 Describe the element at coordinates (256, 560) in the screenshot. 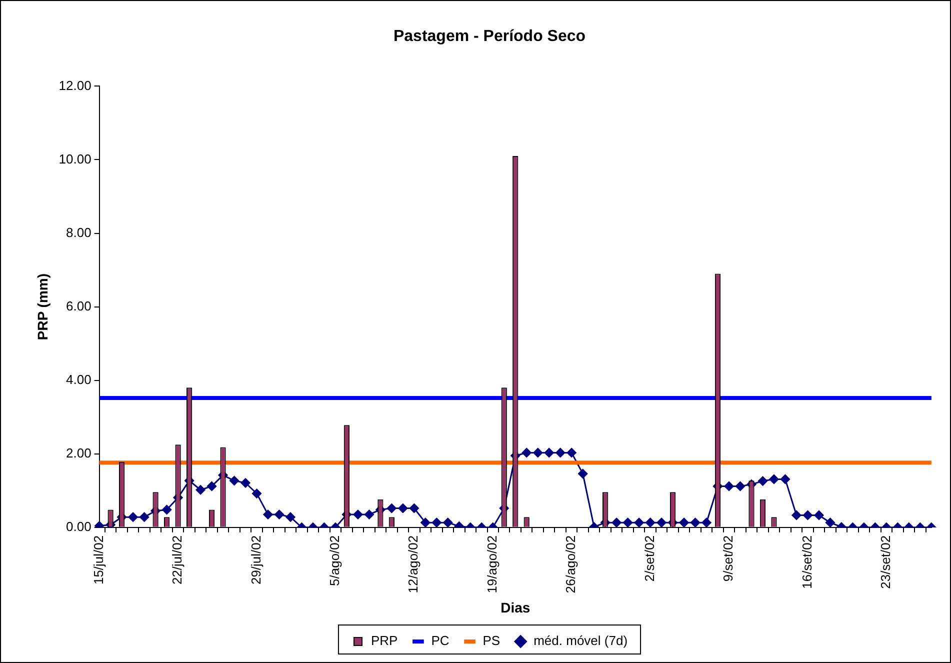

I see `x-tick-label: 29/jul/02` at that location.